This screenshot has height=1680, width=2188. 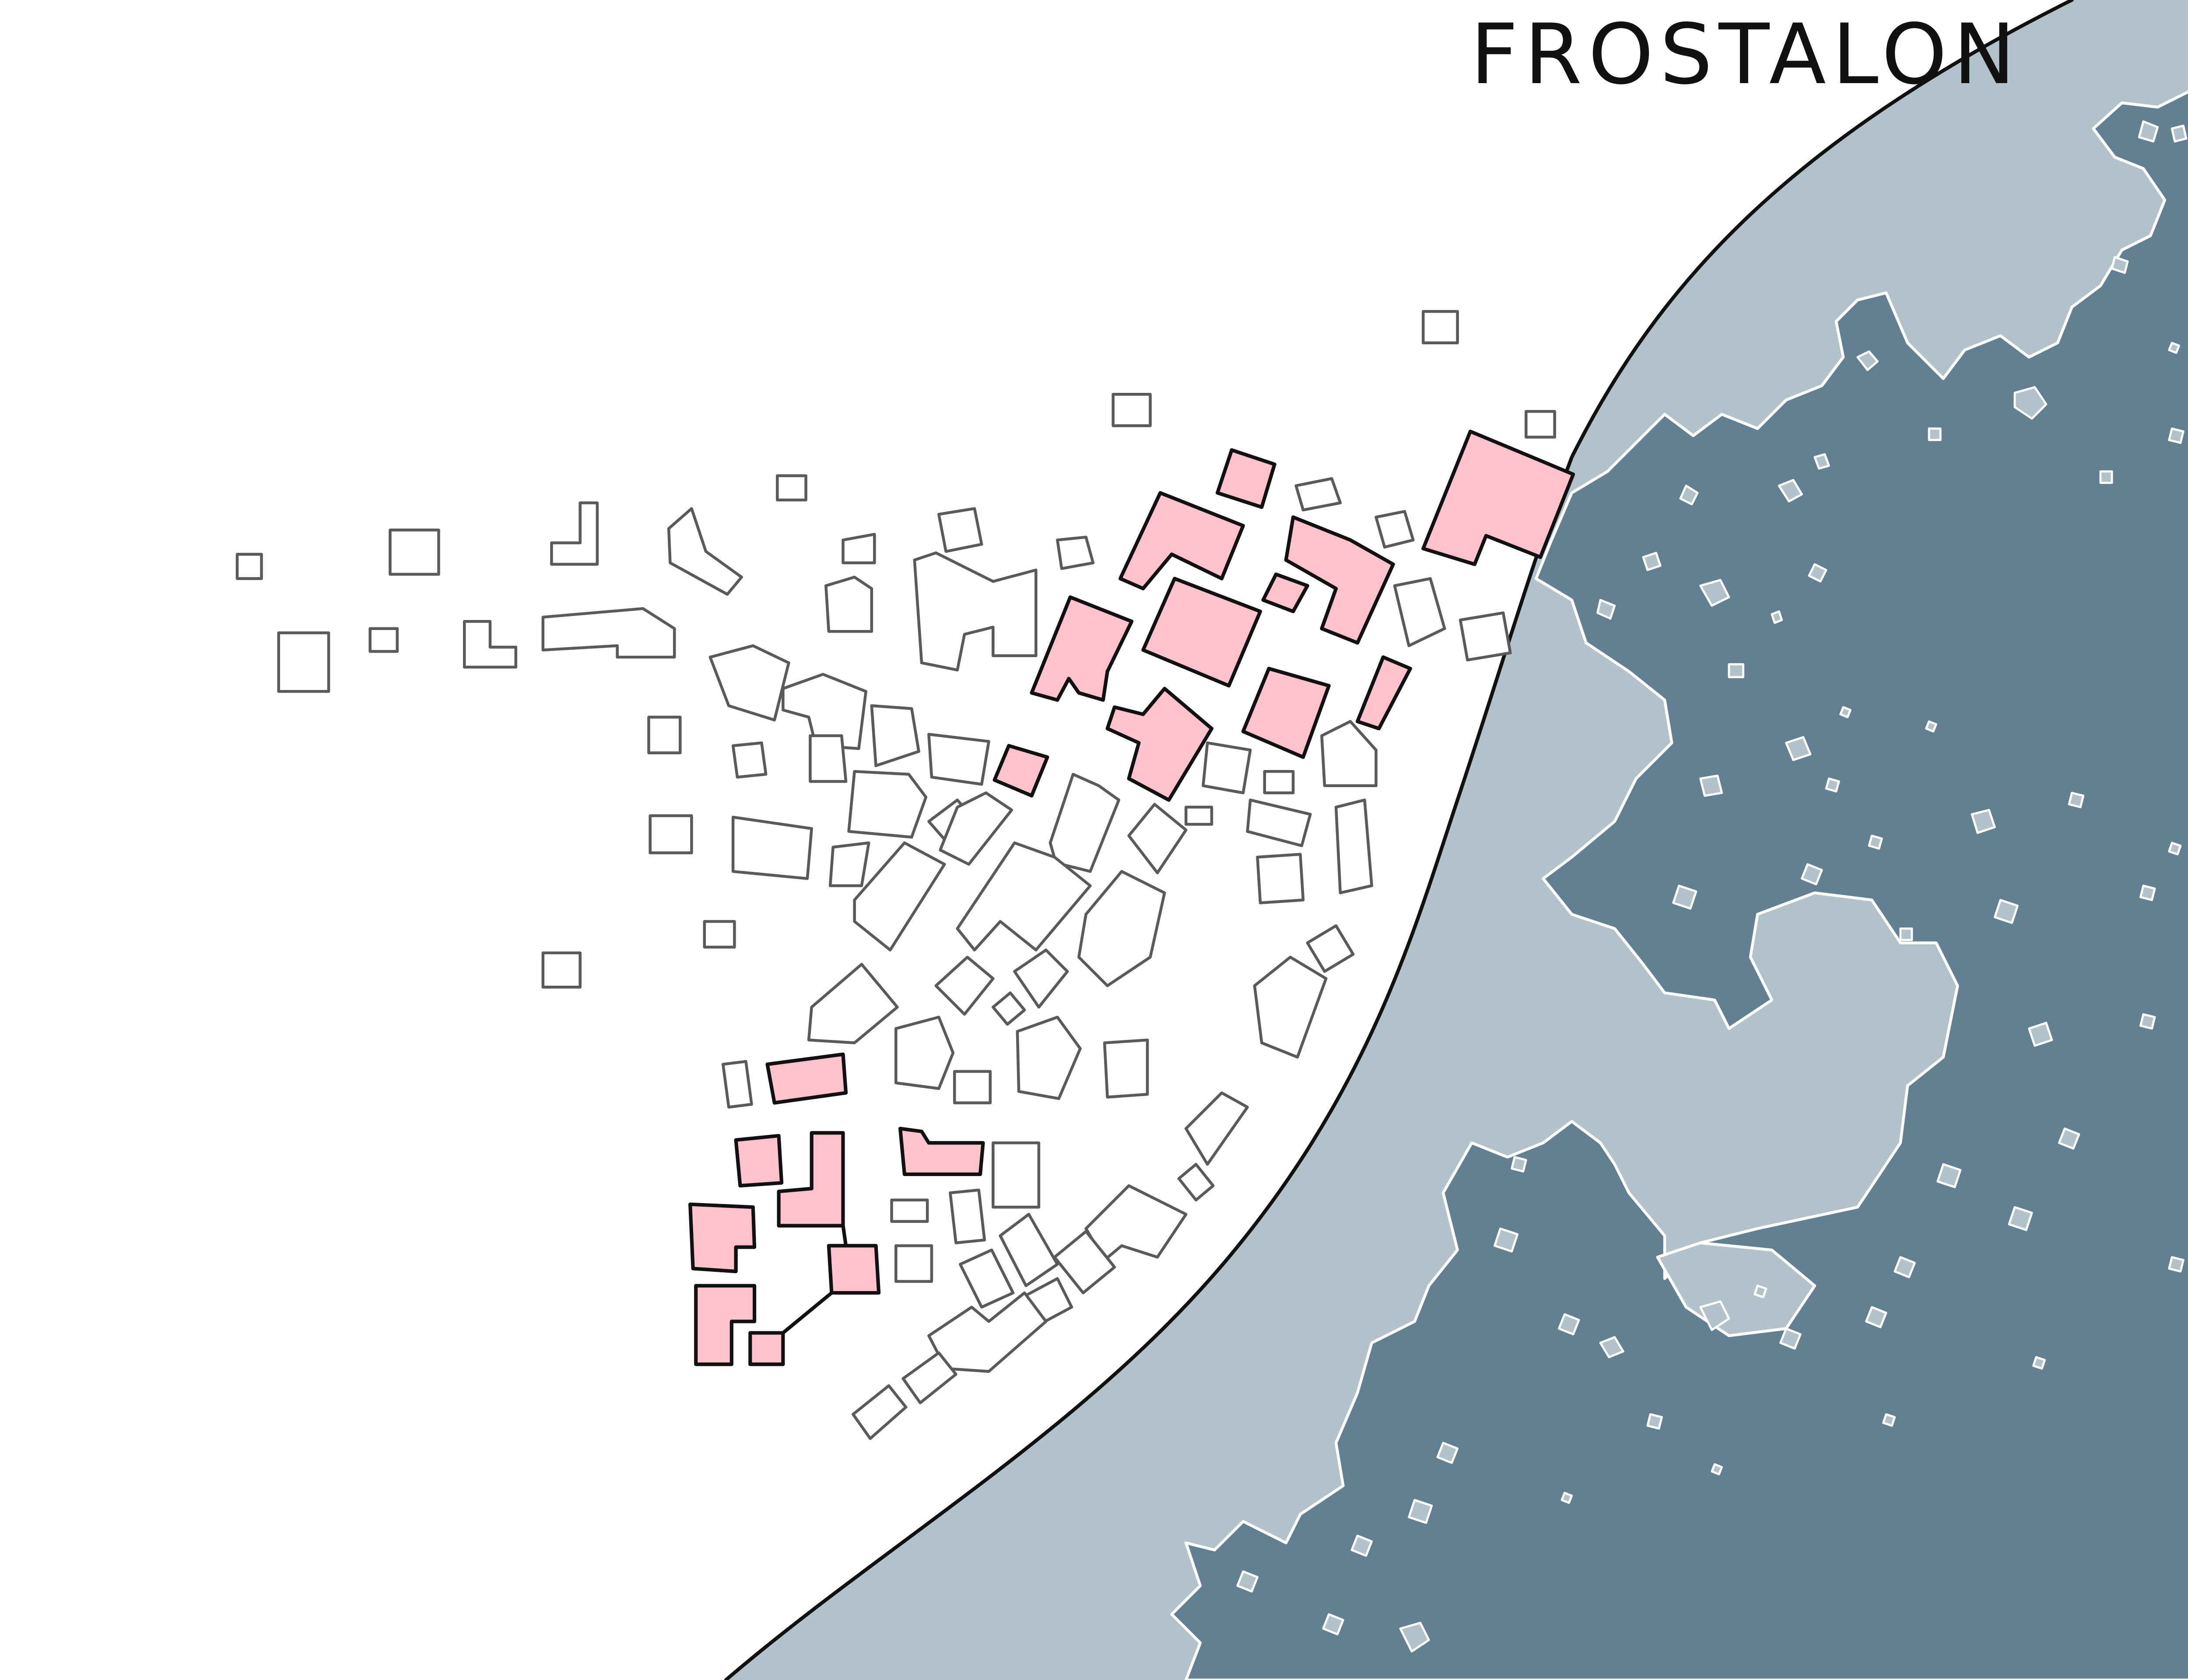 What do you see at coordinates (1746, 54) in the screenshot?
I see `map-title: FROSTALON` at bounding box center [1746, 54].